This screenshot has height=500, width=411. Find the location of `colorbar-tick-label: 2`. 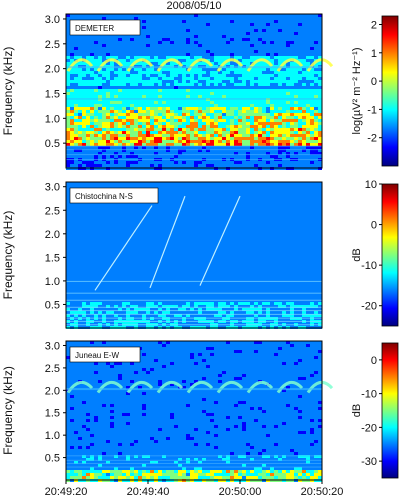

colorbar-tick-label: 2 is located at coordinates (374, 25).